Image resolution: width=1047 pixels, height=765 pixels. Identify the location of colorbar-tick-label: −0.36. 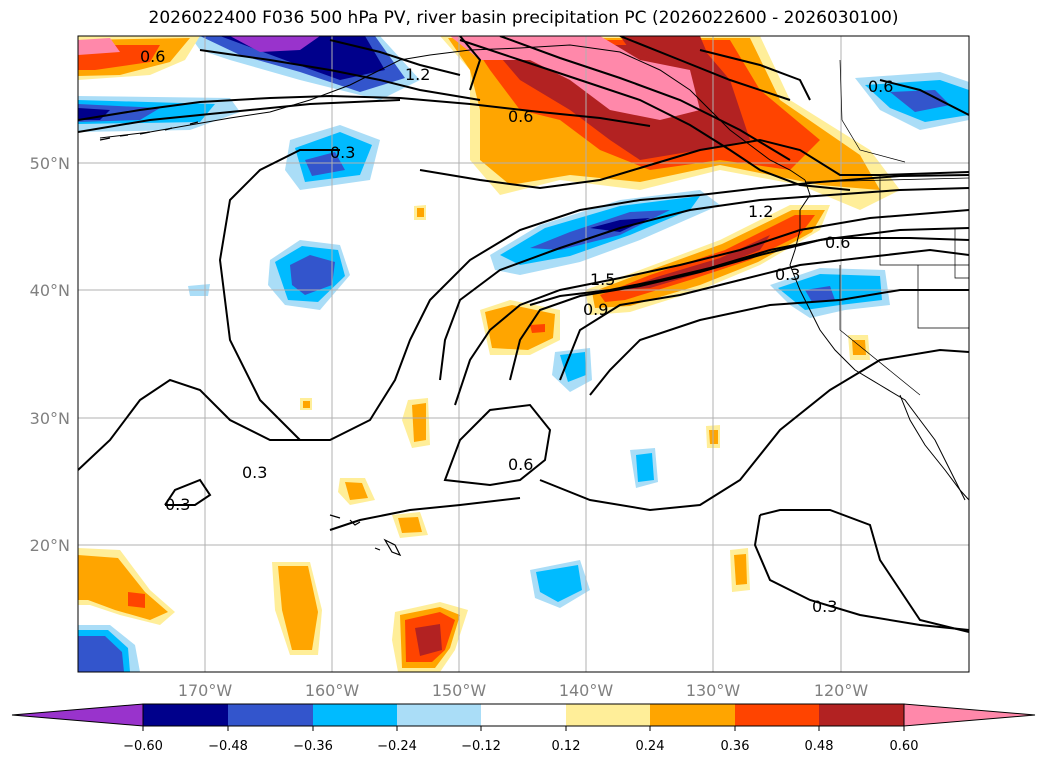
(313, 746).